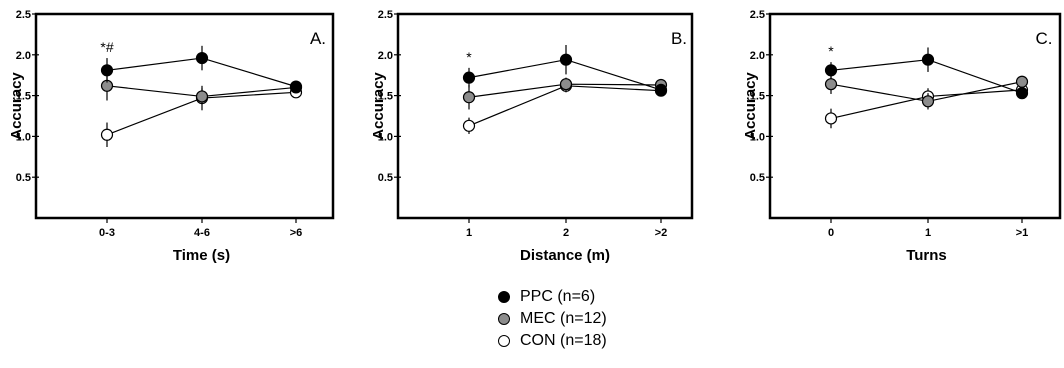  Describe the element at coordinates (504, 319) in the screenshot. I see `legend-marker-mec` at that location.